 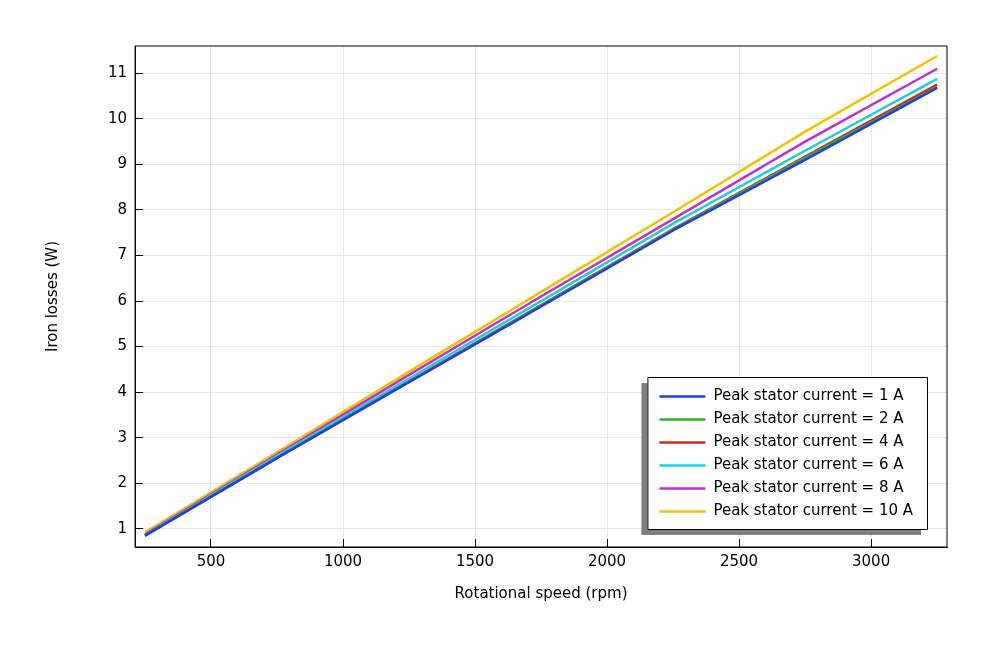 What do you see at coordinates (211, 560) in the screenshot?
I see `x-tick-label: 500` at bounding box center [211, 560].